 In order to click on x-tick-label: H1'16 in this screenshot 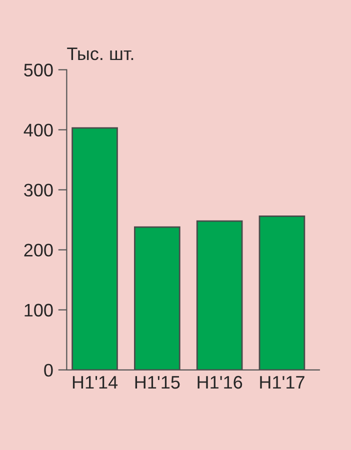, I will do `click(220, 382)`.